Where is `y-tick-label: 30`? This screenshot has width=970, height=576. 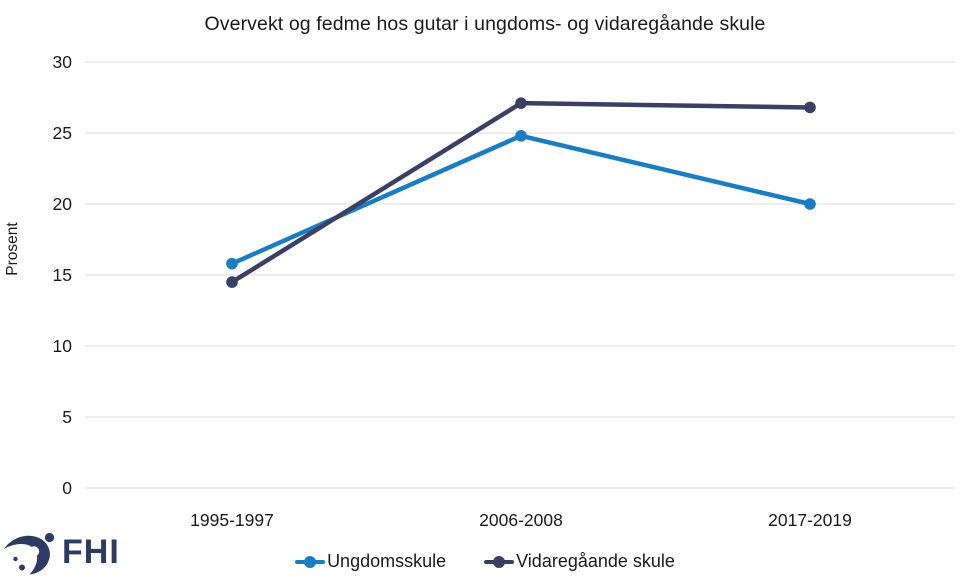
y-tick-label: 30 is located at coordinates (63, 62).